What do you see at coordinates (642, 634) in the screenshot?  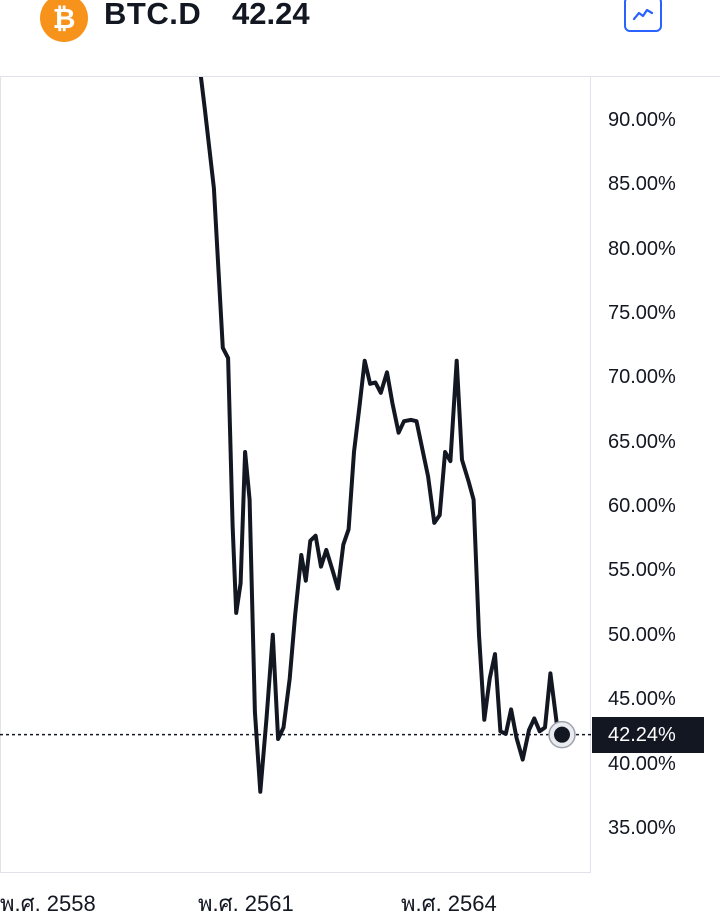 I see `y-tick-label: 50.00%` at bounding box center [642, 634].